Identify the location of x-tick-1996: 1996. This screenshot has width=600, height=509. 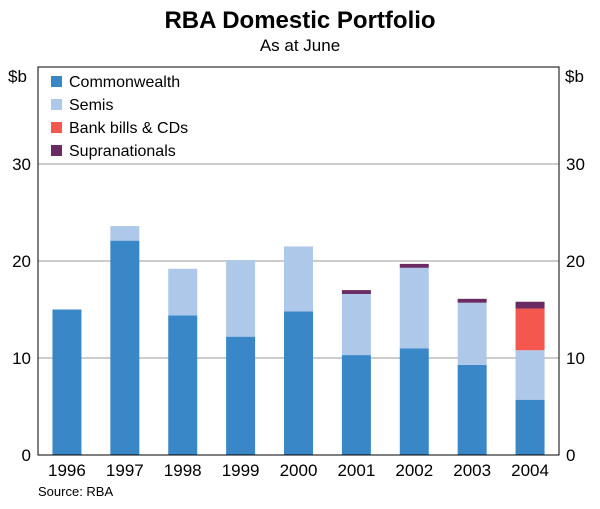
(67, 470).